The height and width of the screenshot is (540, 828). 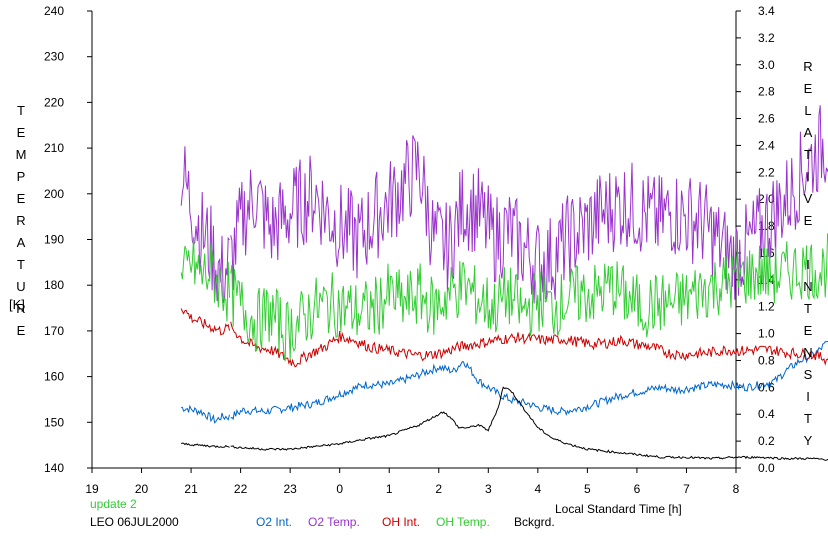 What do you see at coordinates (389, 489) in the screenshot?
I see `x-tick-label: 1` at bounding box center [389, 489].